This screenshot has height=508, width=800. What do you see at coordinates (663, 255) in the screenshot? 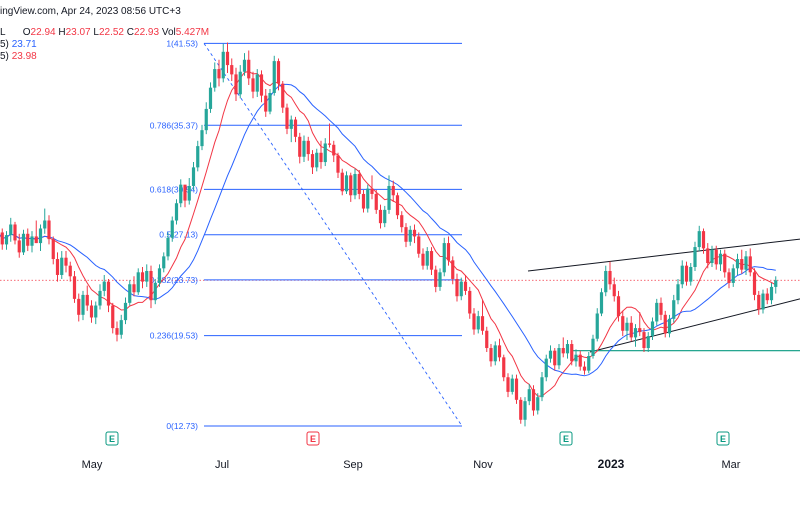
I see `resistance-trendline` at bounding box center [663, 255].